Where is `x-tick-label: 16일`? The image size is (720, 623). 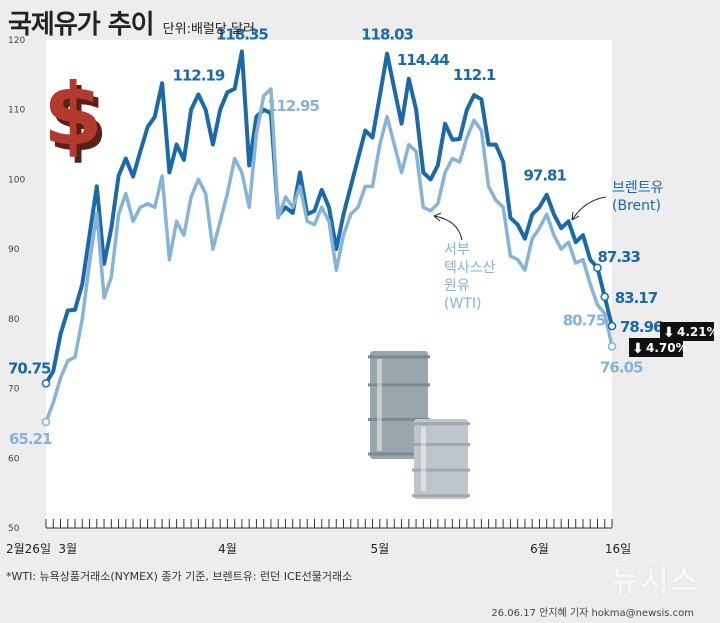 x-tick-label: 16일 is located at coordinates (618, 549).